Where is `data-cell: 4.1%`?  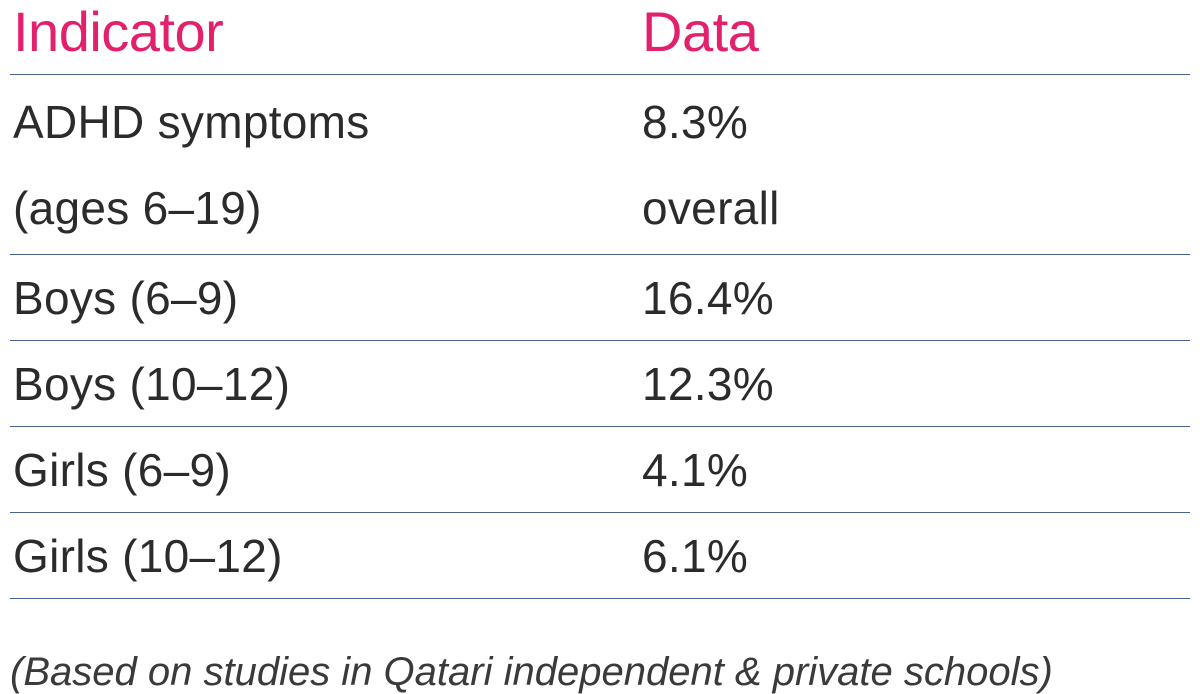 data-cell: 4.1% is located at coordinates (695, 469).